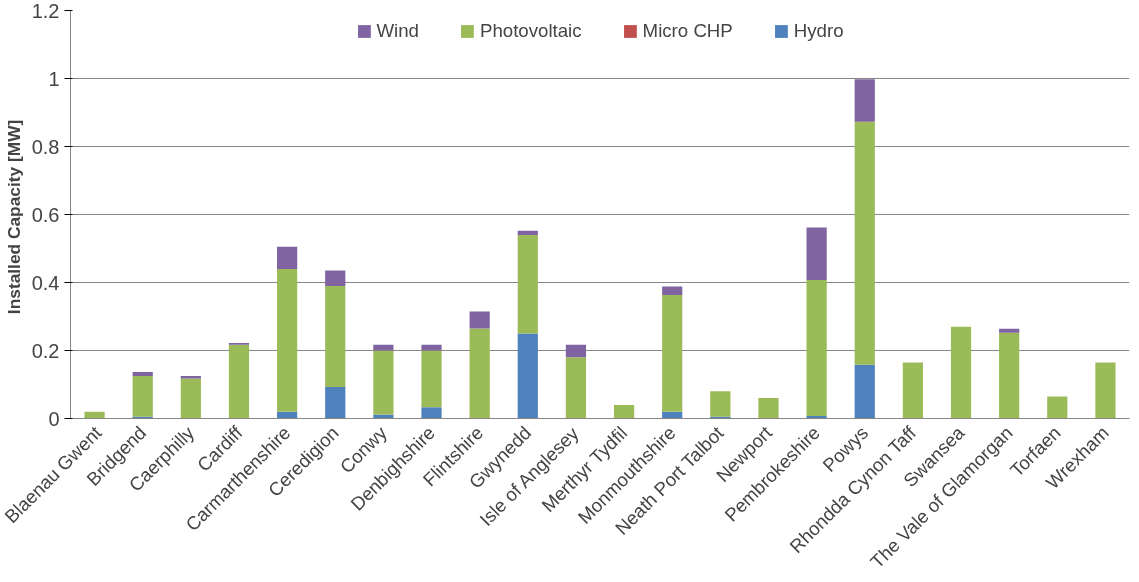 Image resolution: width=1139 pixels, height=582 pixels. Describe the element at coordinates (397, 31) in the screenshot. I see `legend-label: Wind` at that location.